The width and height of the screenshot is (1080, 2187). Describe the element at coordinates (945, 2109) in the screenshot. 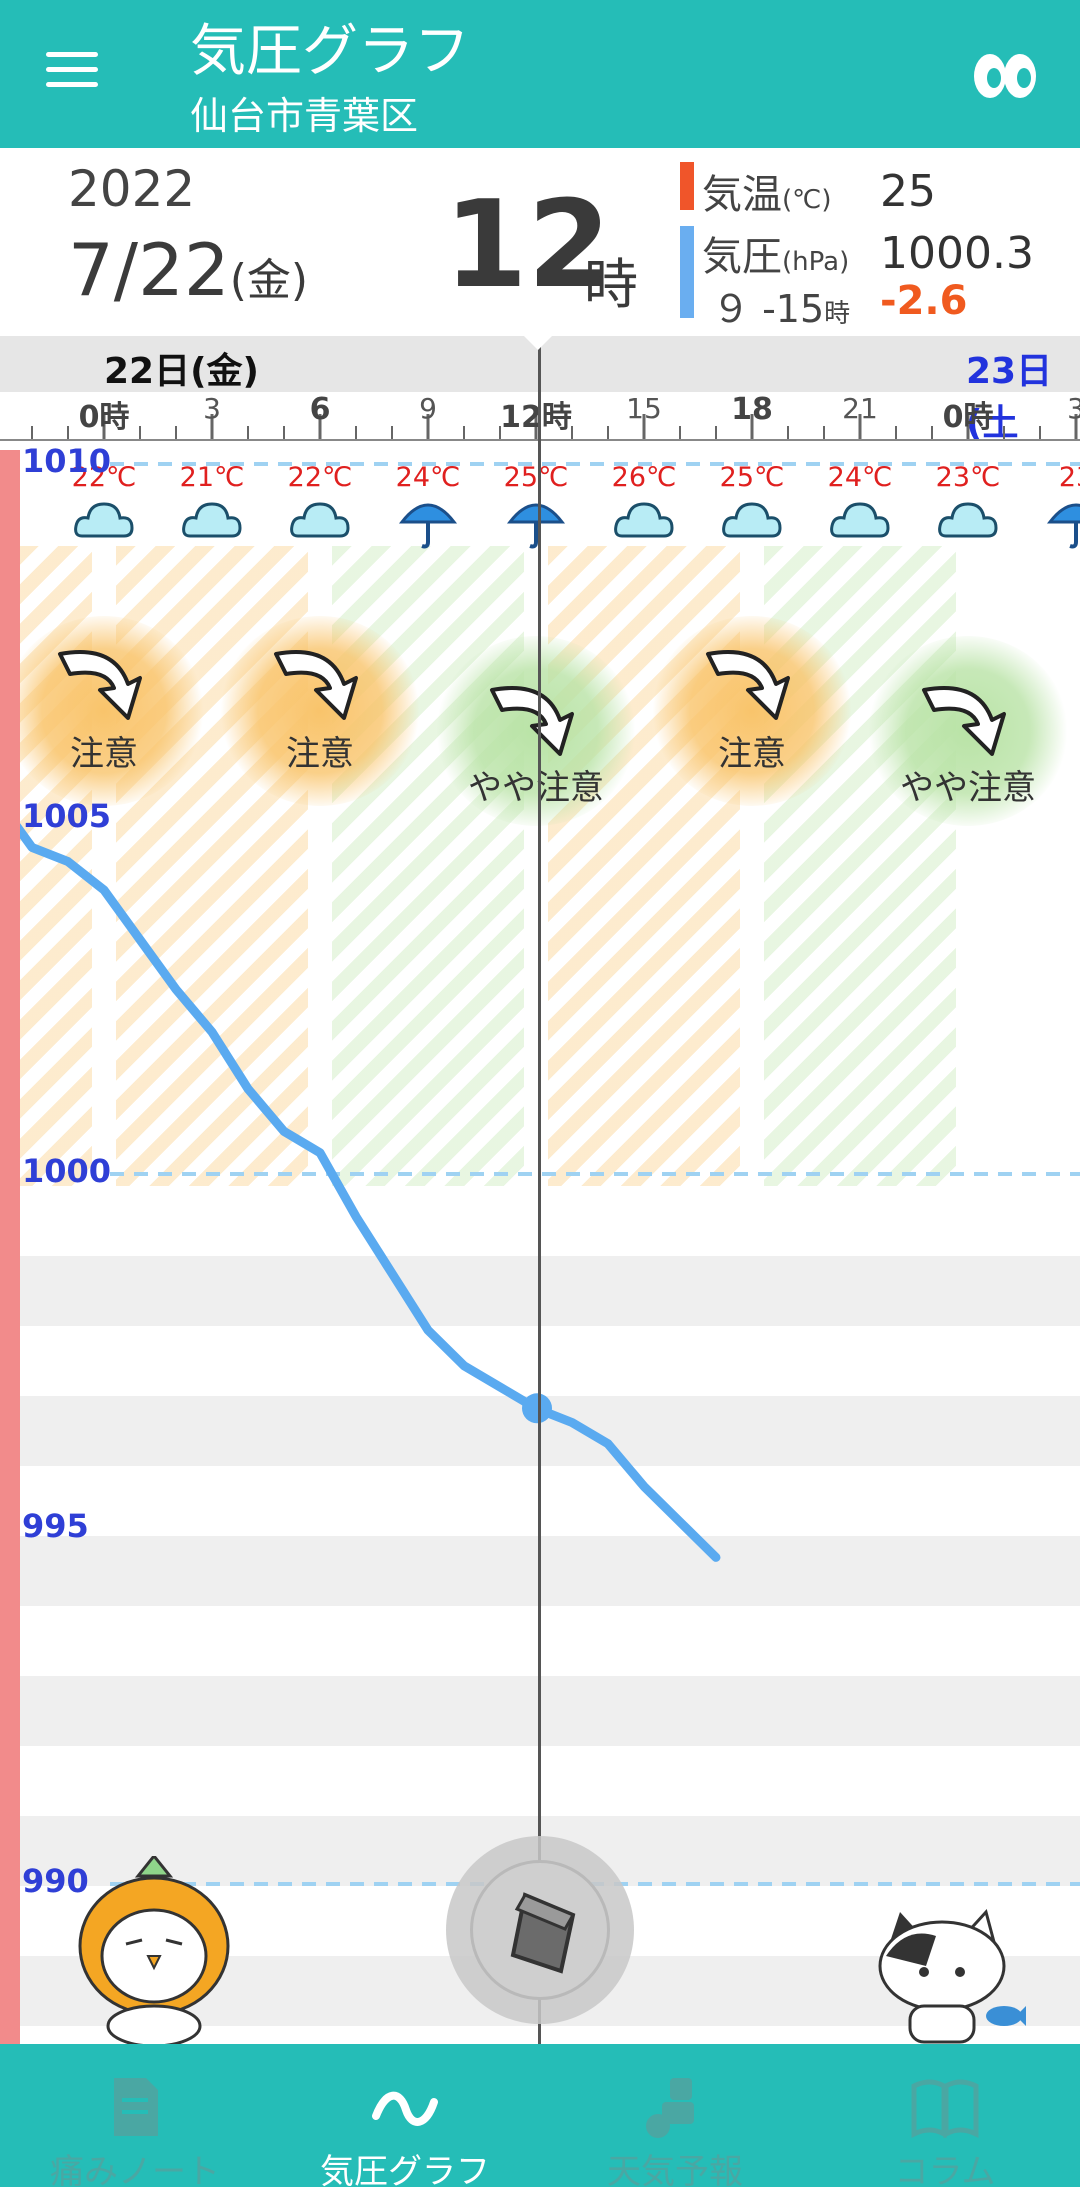

I see `book-icon` at that location.